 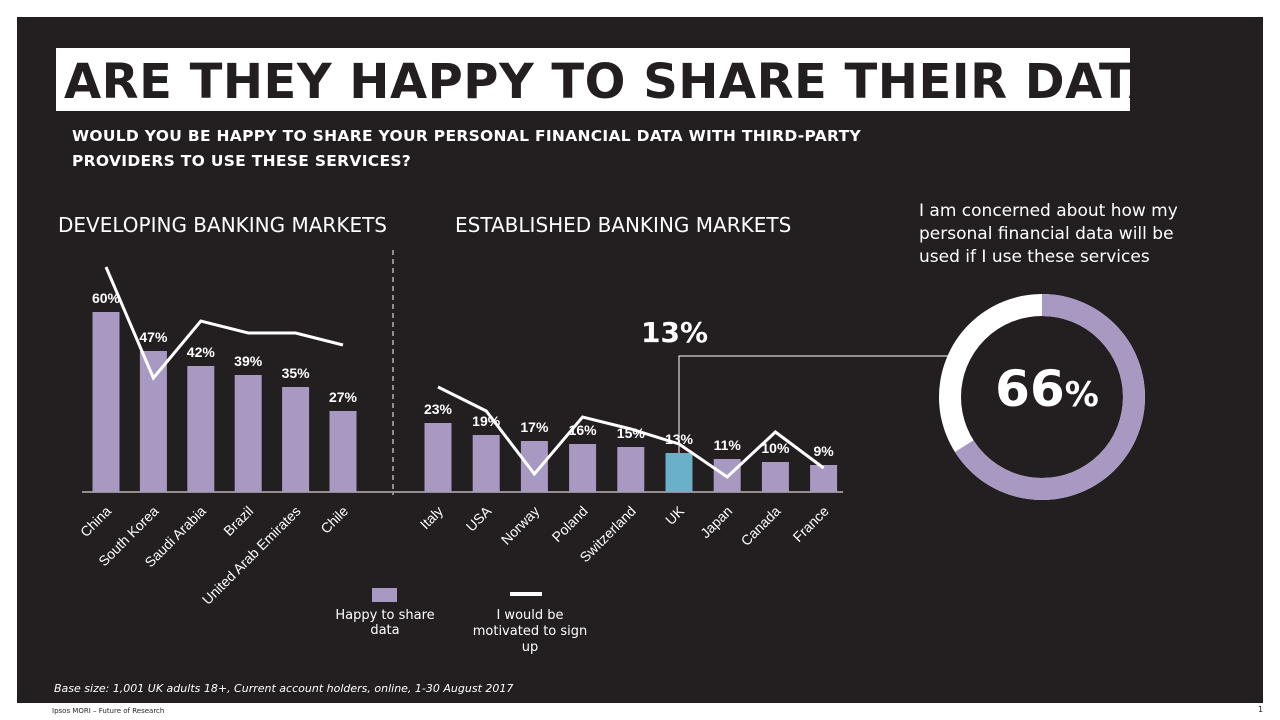 I want to click on data-label-japan: 11%, so click(x=728, y=445).